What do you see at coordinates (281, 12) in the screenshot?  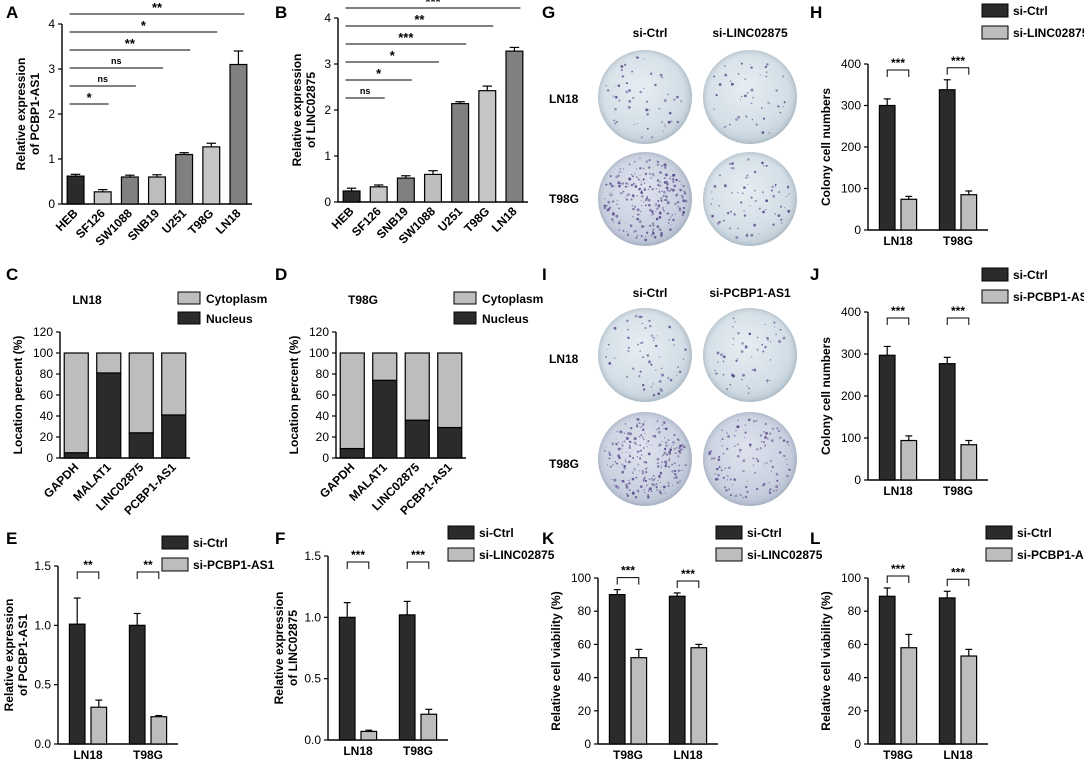 I see `panel-label-b: B` at bounding box center [281, 12].